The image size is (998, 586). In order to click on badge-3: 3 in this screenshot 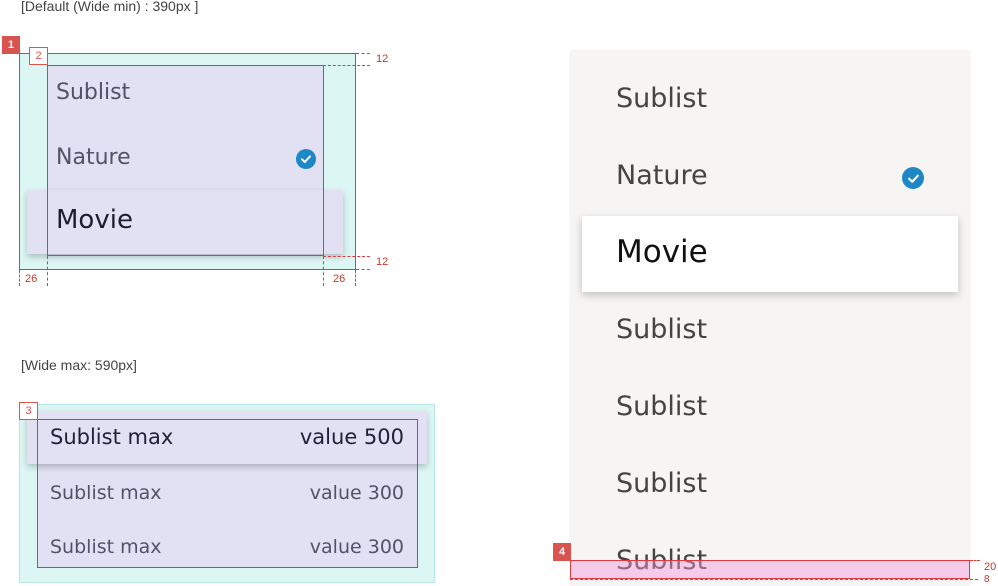, I will do `click(28, 411)`.